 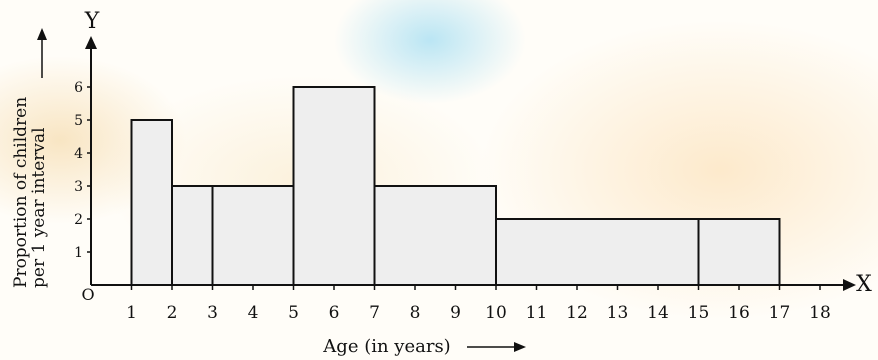 I want to click on x-tick-label-15: 15, so click(x=699, y=313).